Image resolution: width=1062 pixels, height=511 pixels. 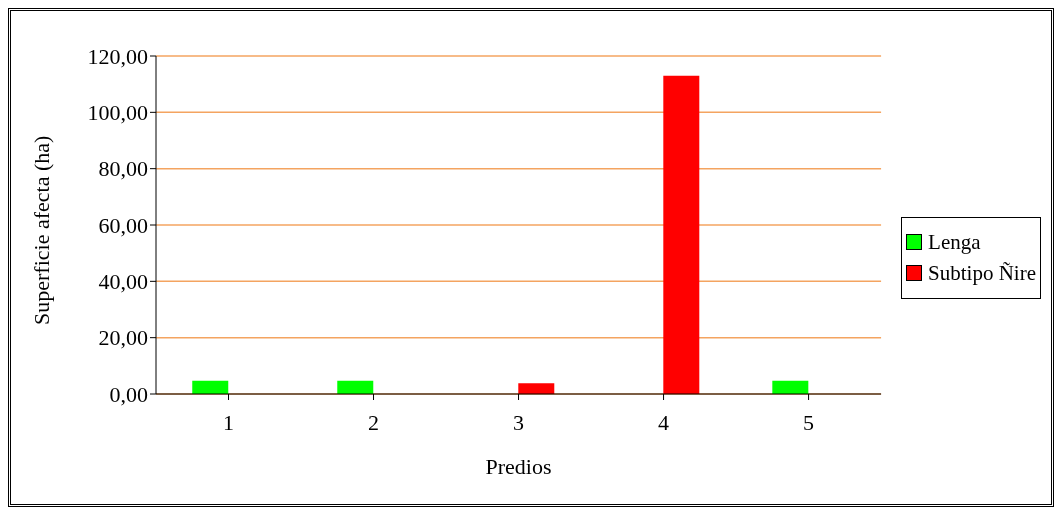 I want to click on legend-label: Subtipo Ñire, so click(x=981, y=273).